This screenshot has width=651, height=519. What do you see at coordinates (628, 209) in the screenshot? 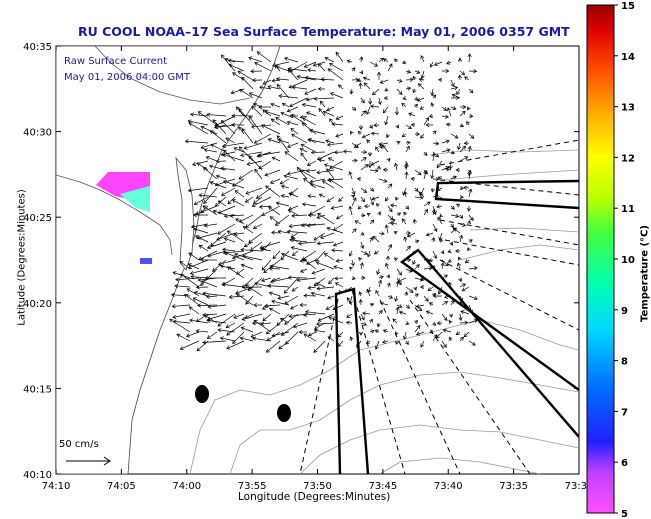
I see `colorbar-tick-label: 11` at bounding box center [628, 209].